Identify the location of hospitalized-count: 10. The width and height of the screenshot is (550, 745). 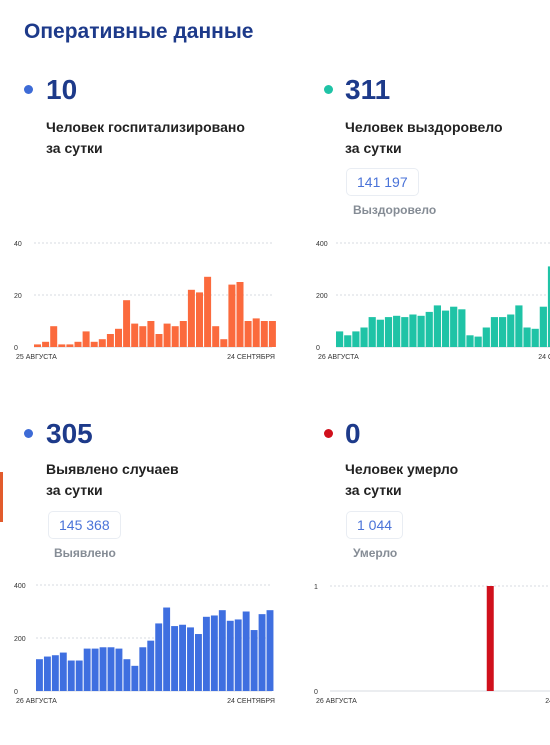
(62, 89).